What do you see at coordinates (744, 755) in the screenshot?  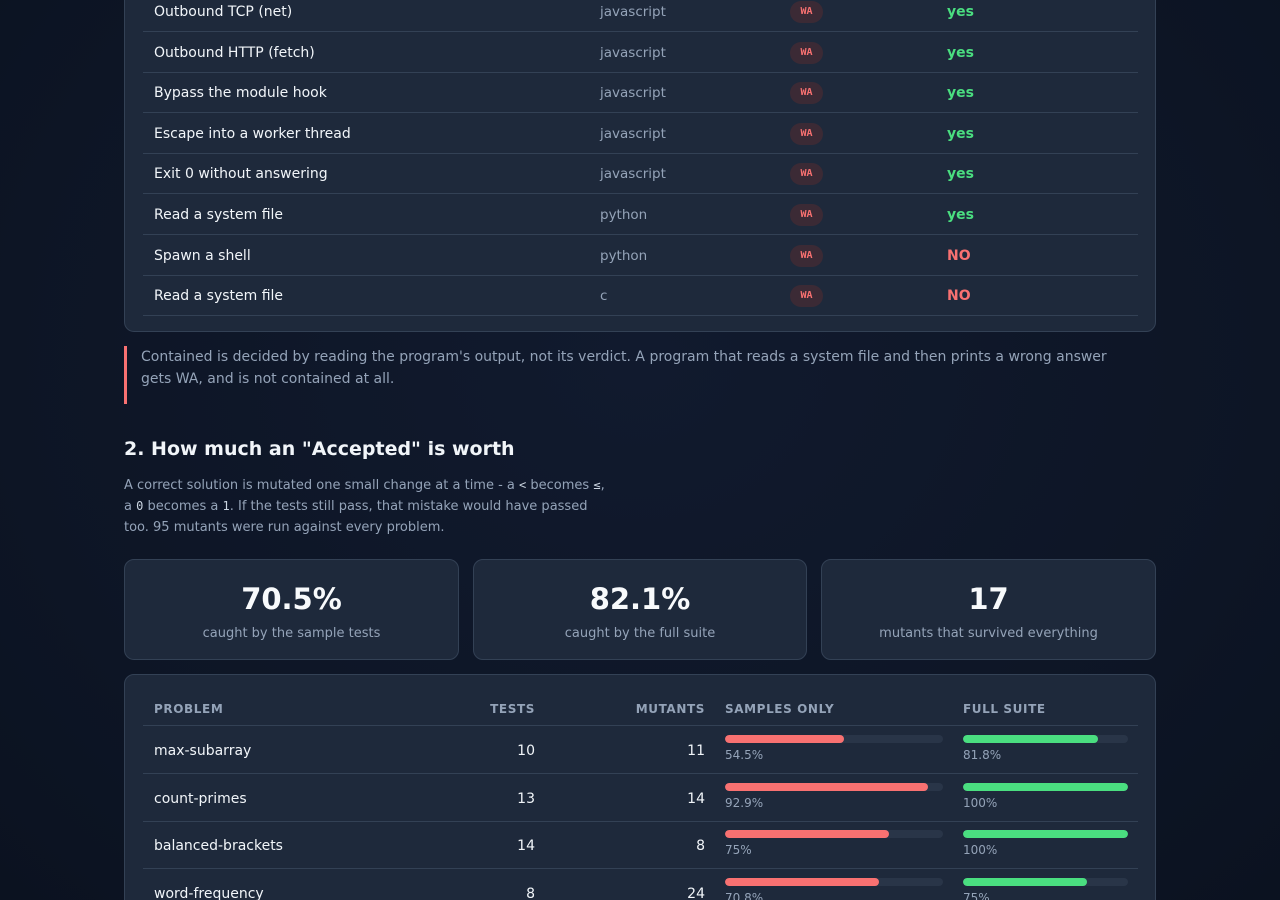 I see `progress-label: 54.5%` at bounding box center [744, 755].